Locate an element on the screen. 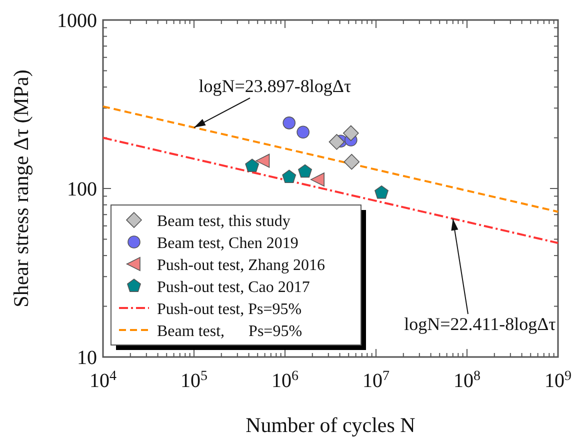 The image size is (576, 443). legend-label: Push-out test, Zhang 2016 is located at coordinates (241, 265).